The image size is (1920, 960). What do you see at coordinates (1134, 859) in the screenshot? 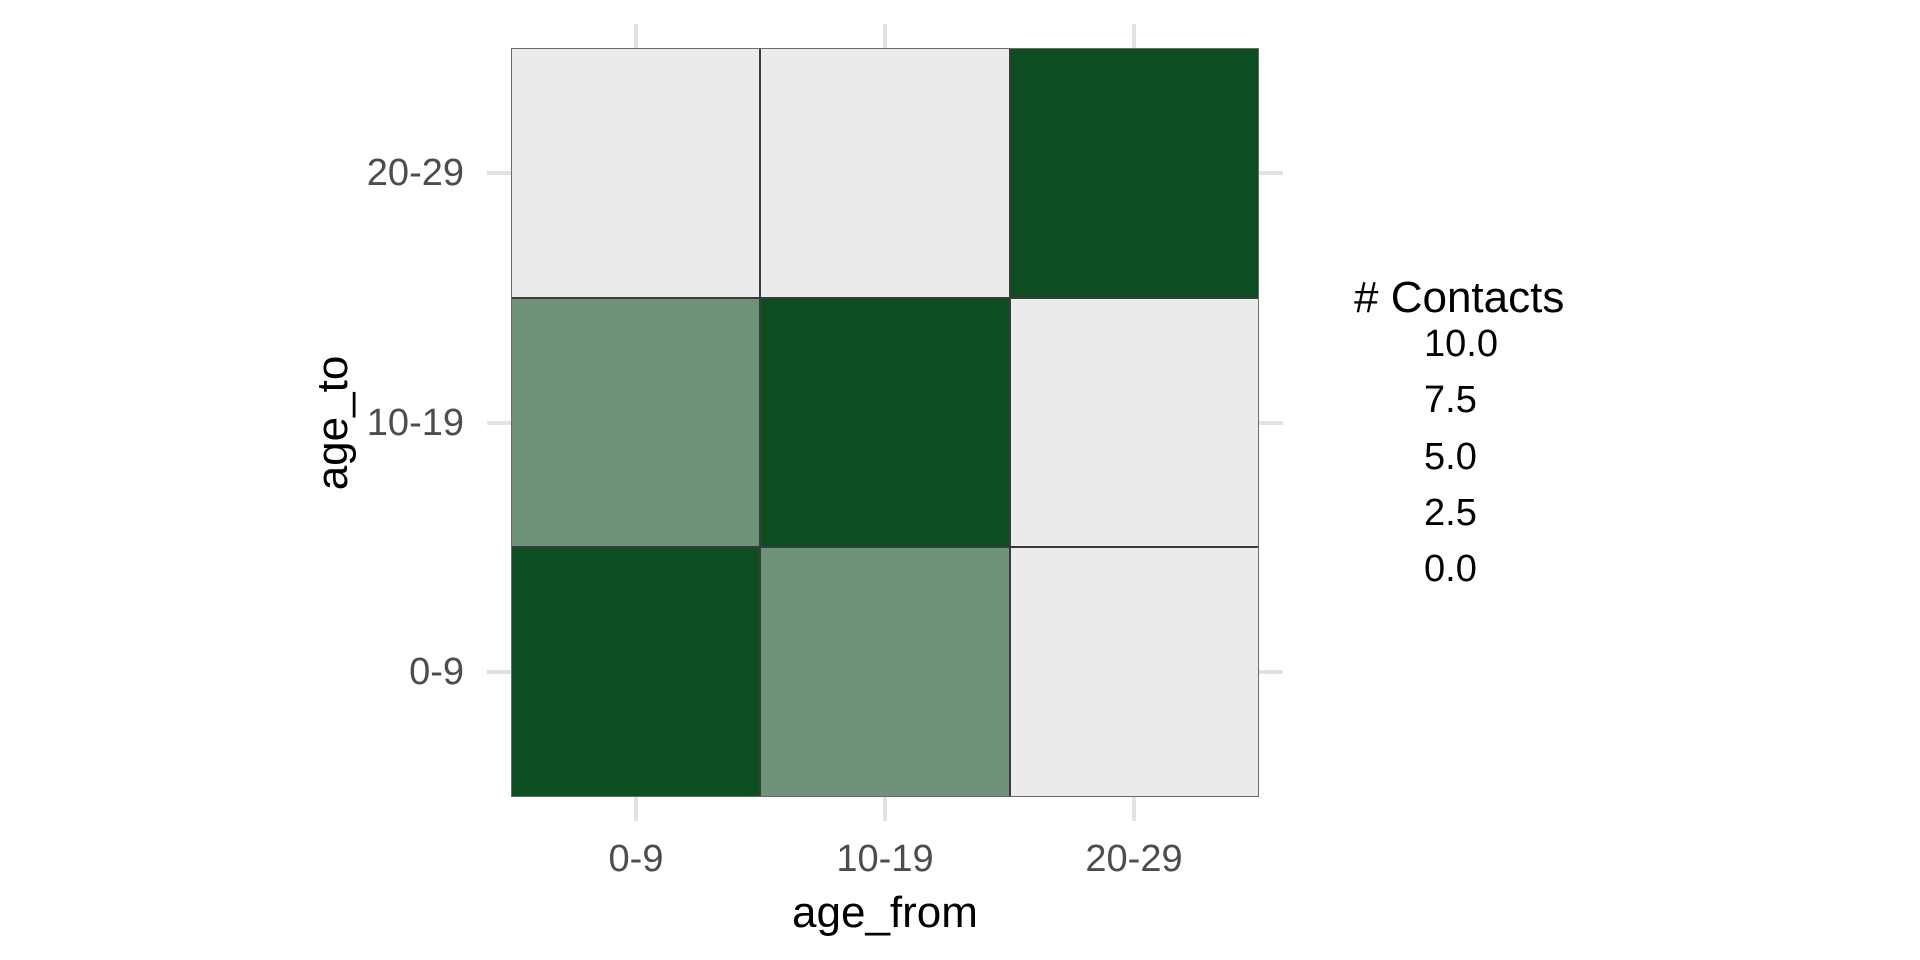
I see `x-tick-label-20-29: 20-29` at bounding box center [1134, 859].